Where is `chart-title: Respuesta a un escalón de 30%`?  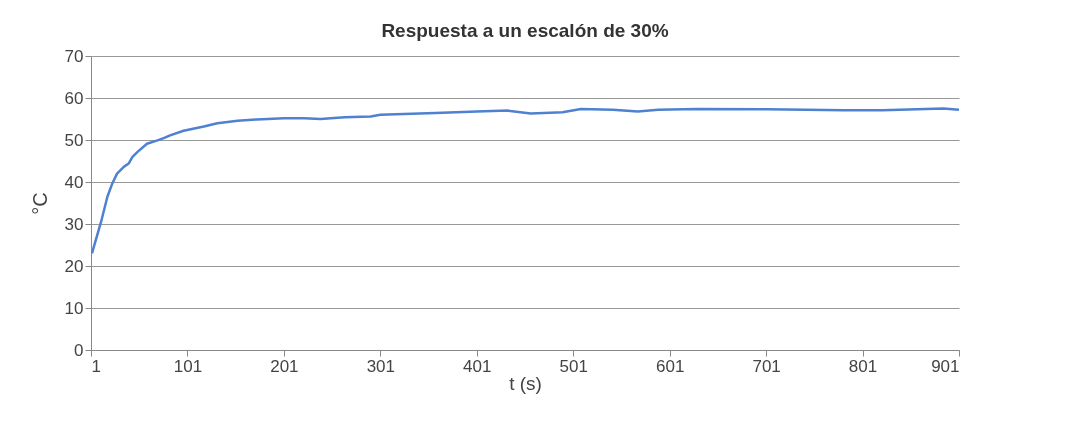
chart-title: Respuesta a un escalón de 30% is located at coordinates (525, 30).